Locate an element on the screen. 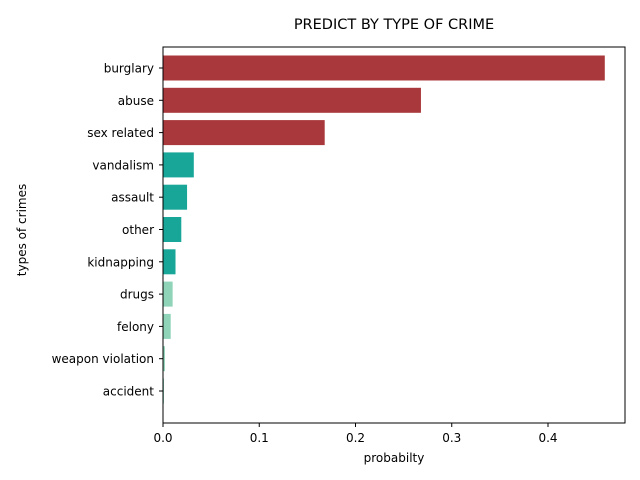 The width and height of the screenshot is (640, 480). y-tick-label: burglary is located at coordinates (129, 69).